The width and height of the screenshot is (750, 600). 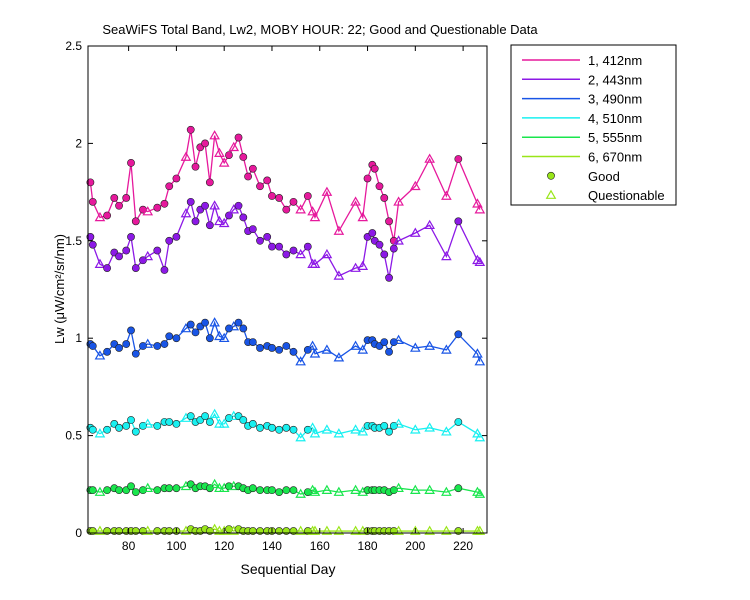 What do you see at coordinates (551, 175) in the screenshot?
I see `legend-marker-good` at bounding box center [551, 175].